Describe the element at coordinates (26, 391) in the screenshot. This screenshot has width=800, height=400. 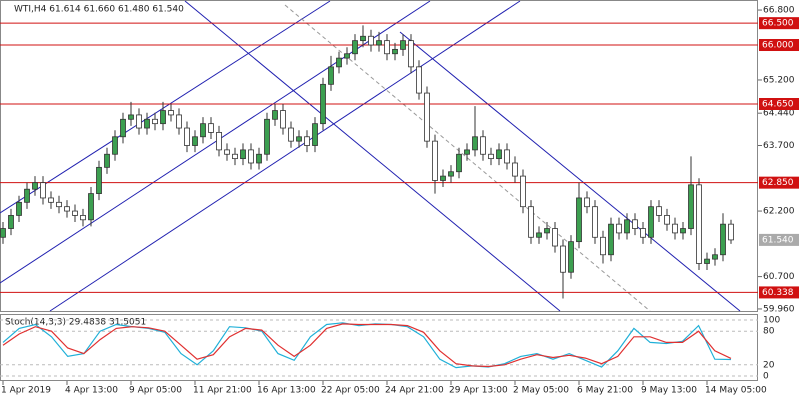
I see `x-tick-label: 1 Apr 2019` at that location.